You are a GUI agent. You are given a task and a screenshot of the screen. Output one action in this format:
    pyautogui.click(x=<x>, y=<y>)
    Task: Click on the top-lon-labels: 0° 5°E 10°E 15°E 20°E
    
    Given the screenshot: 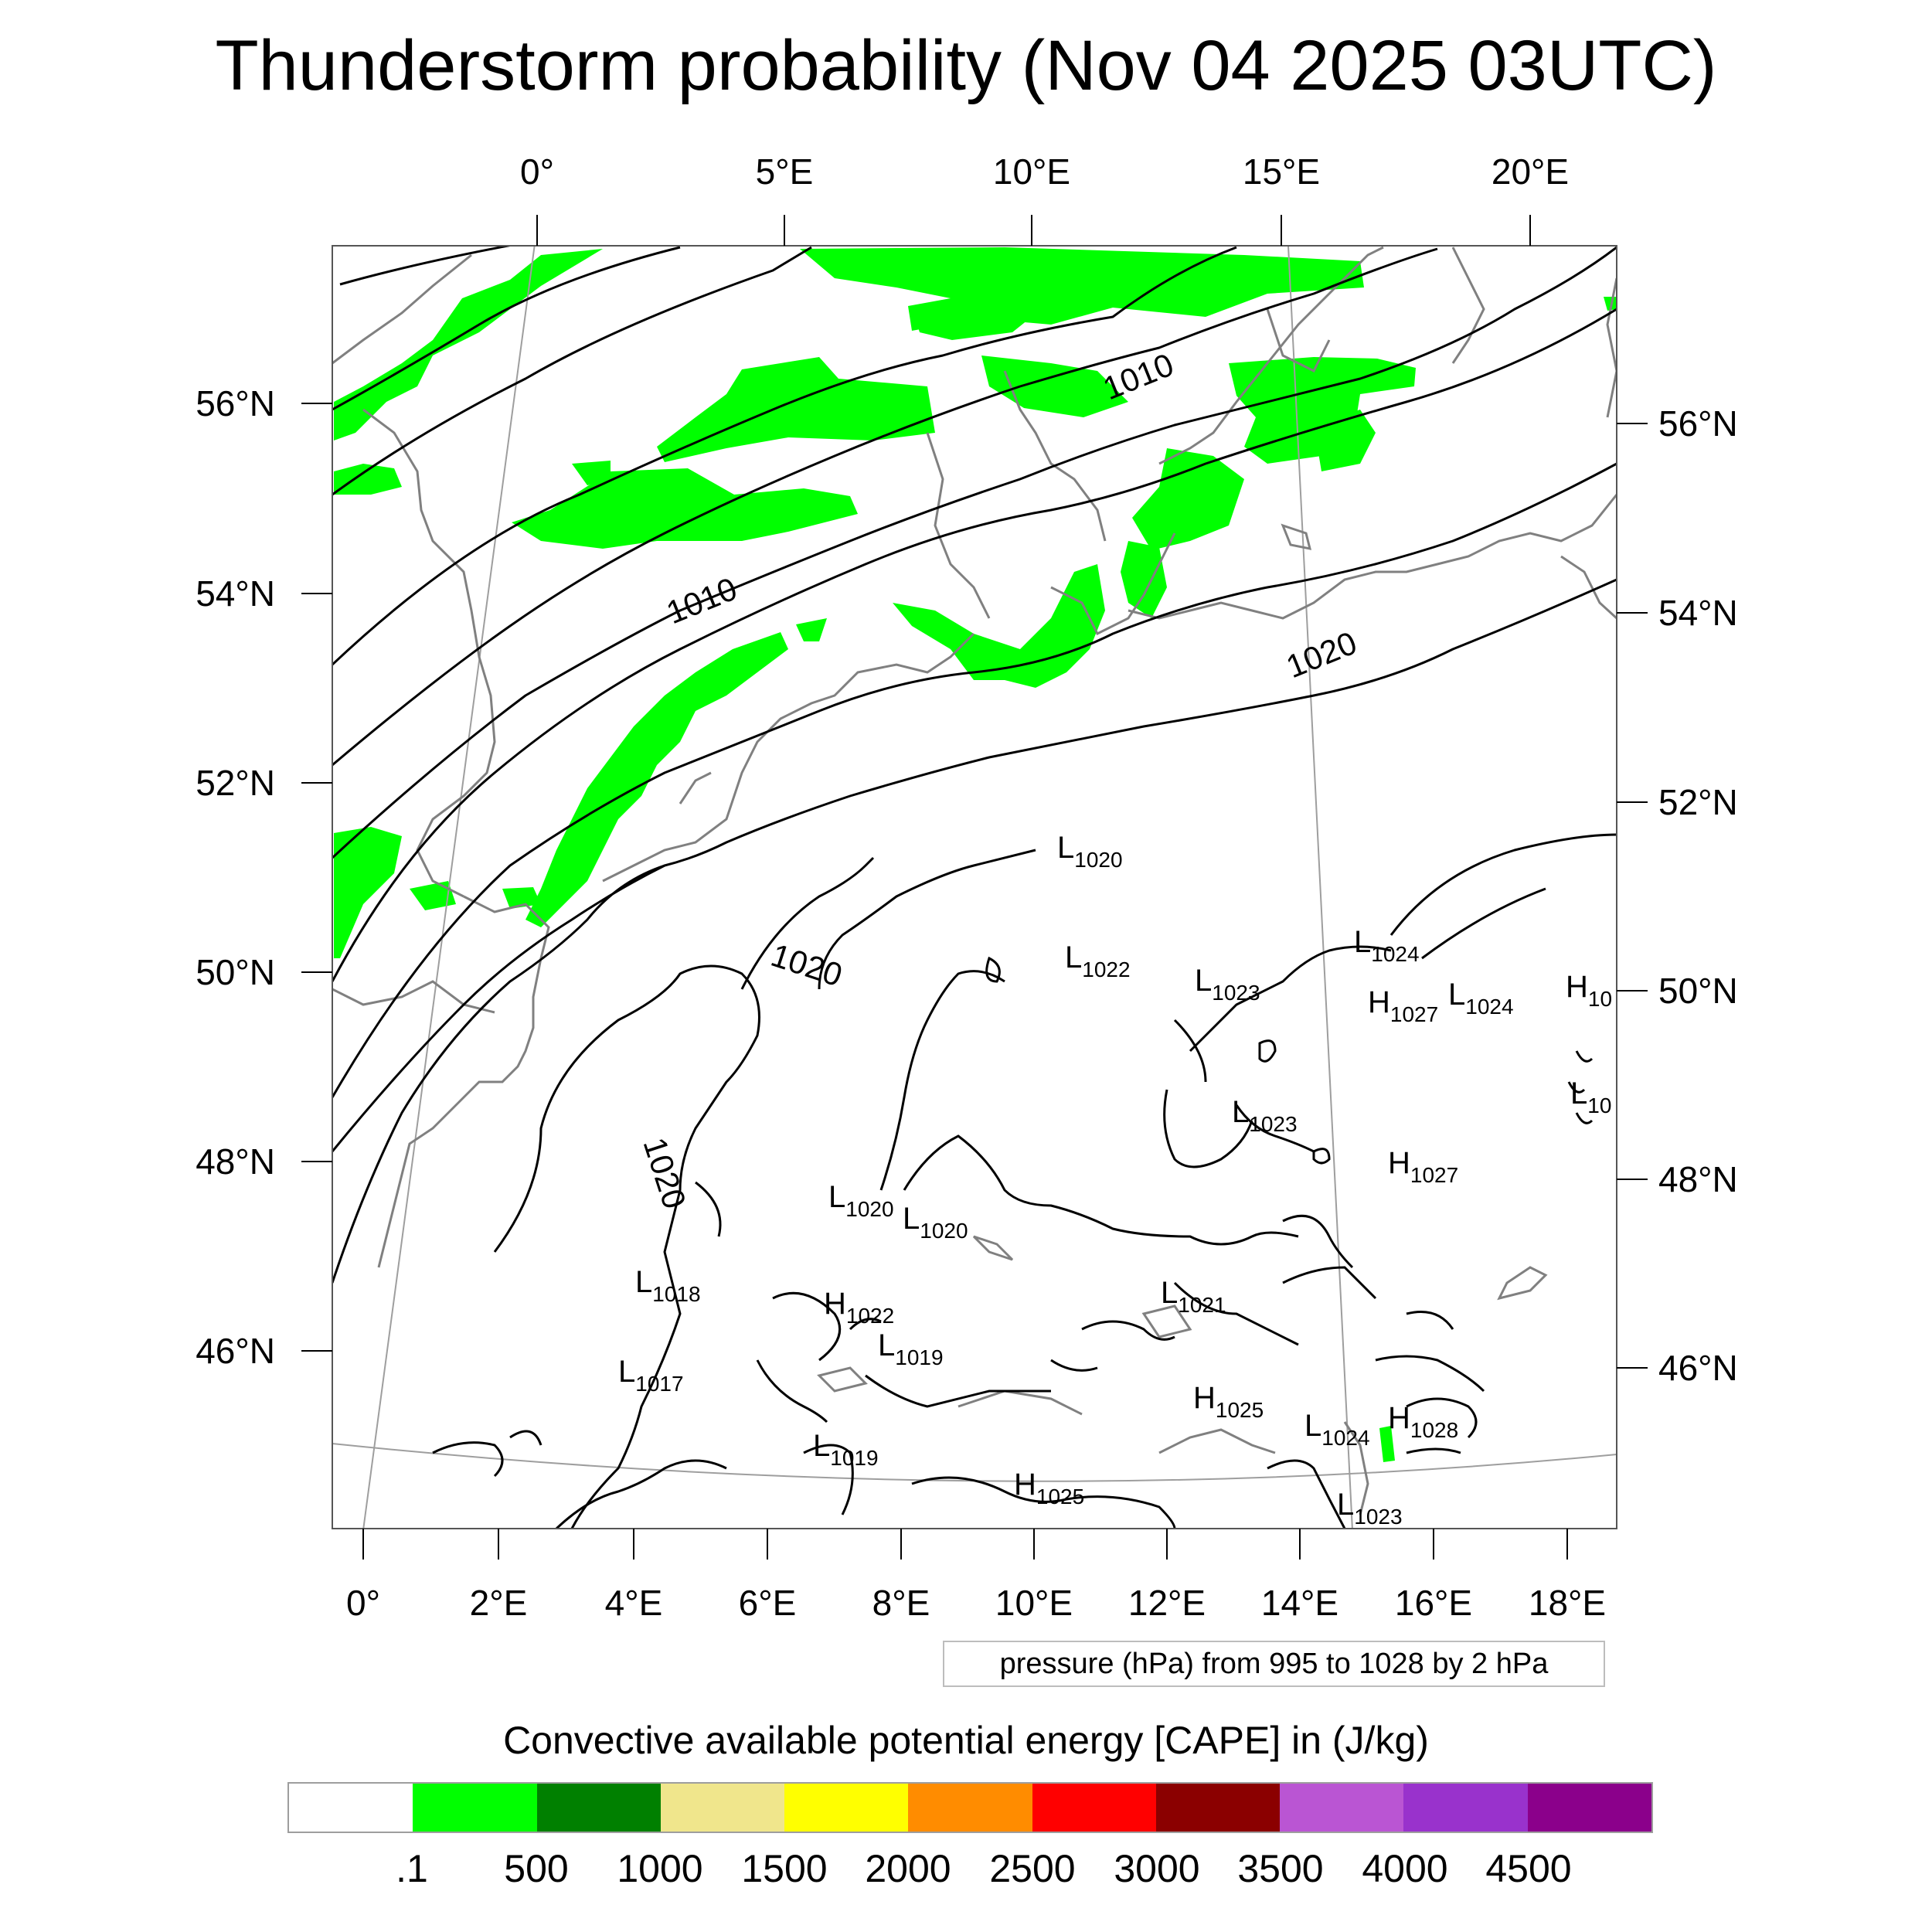 What is the action you would take?
    pyautogui.click(x=1044, y=171)
    